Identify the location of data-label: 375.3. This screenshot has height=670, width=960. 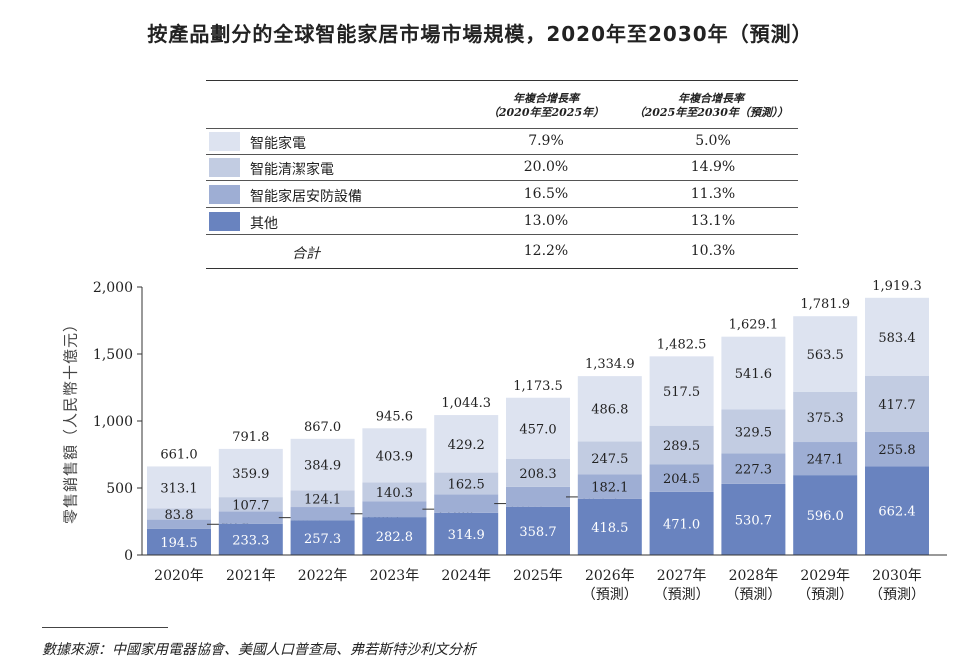
(825, 418).